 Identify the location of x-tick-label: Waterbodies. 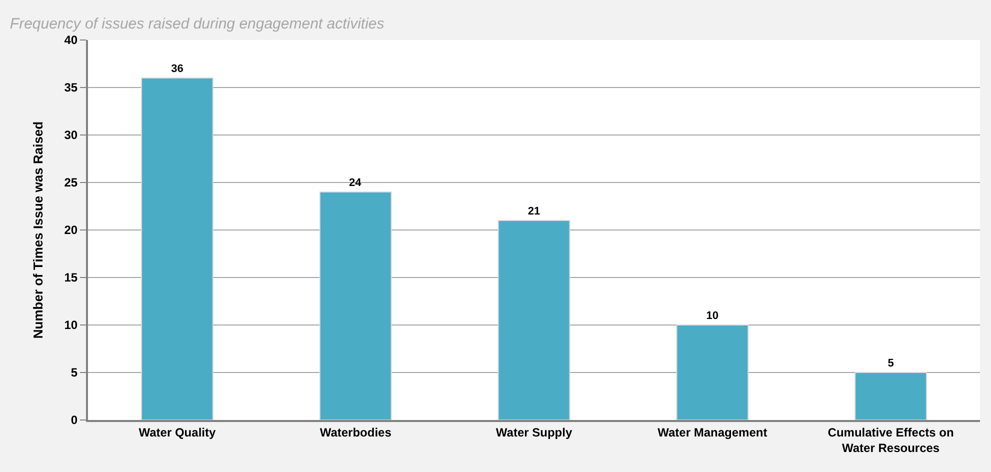
(356, 432).